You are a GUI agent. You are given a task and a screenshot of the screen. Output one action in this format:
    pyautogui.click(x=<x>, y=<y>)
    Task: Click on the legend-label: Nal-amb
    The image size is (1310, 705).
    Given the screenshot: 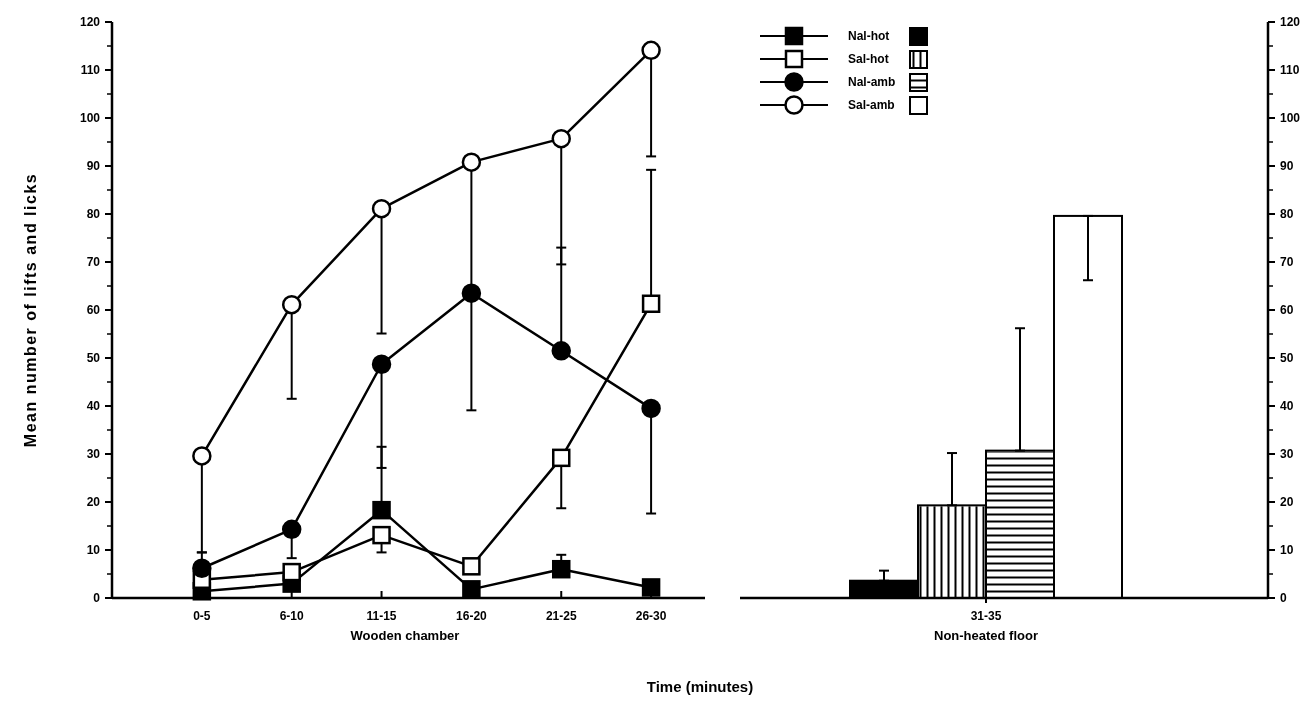 What is the action you would take?
    pyautogui.click(x=872, y=82)
    